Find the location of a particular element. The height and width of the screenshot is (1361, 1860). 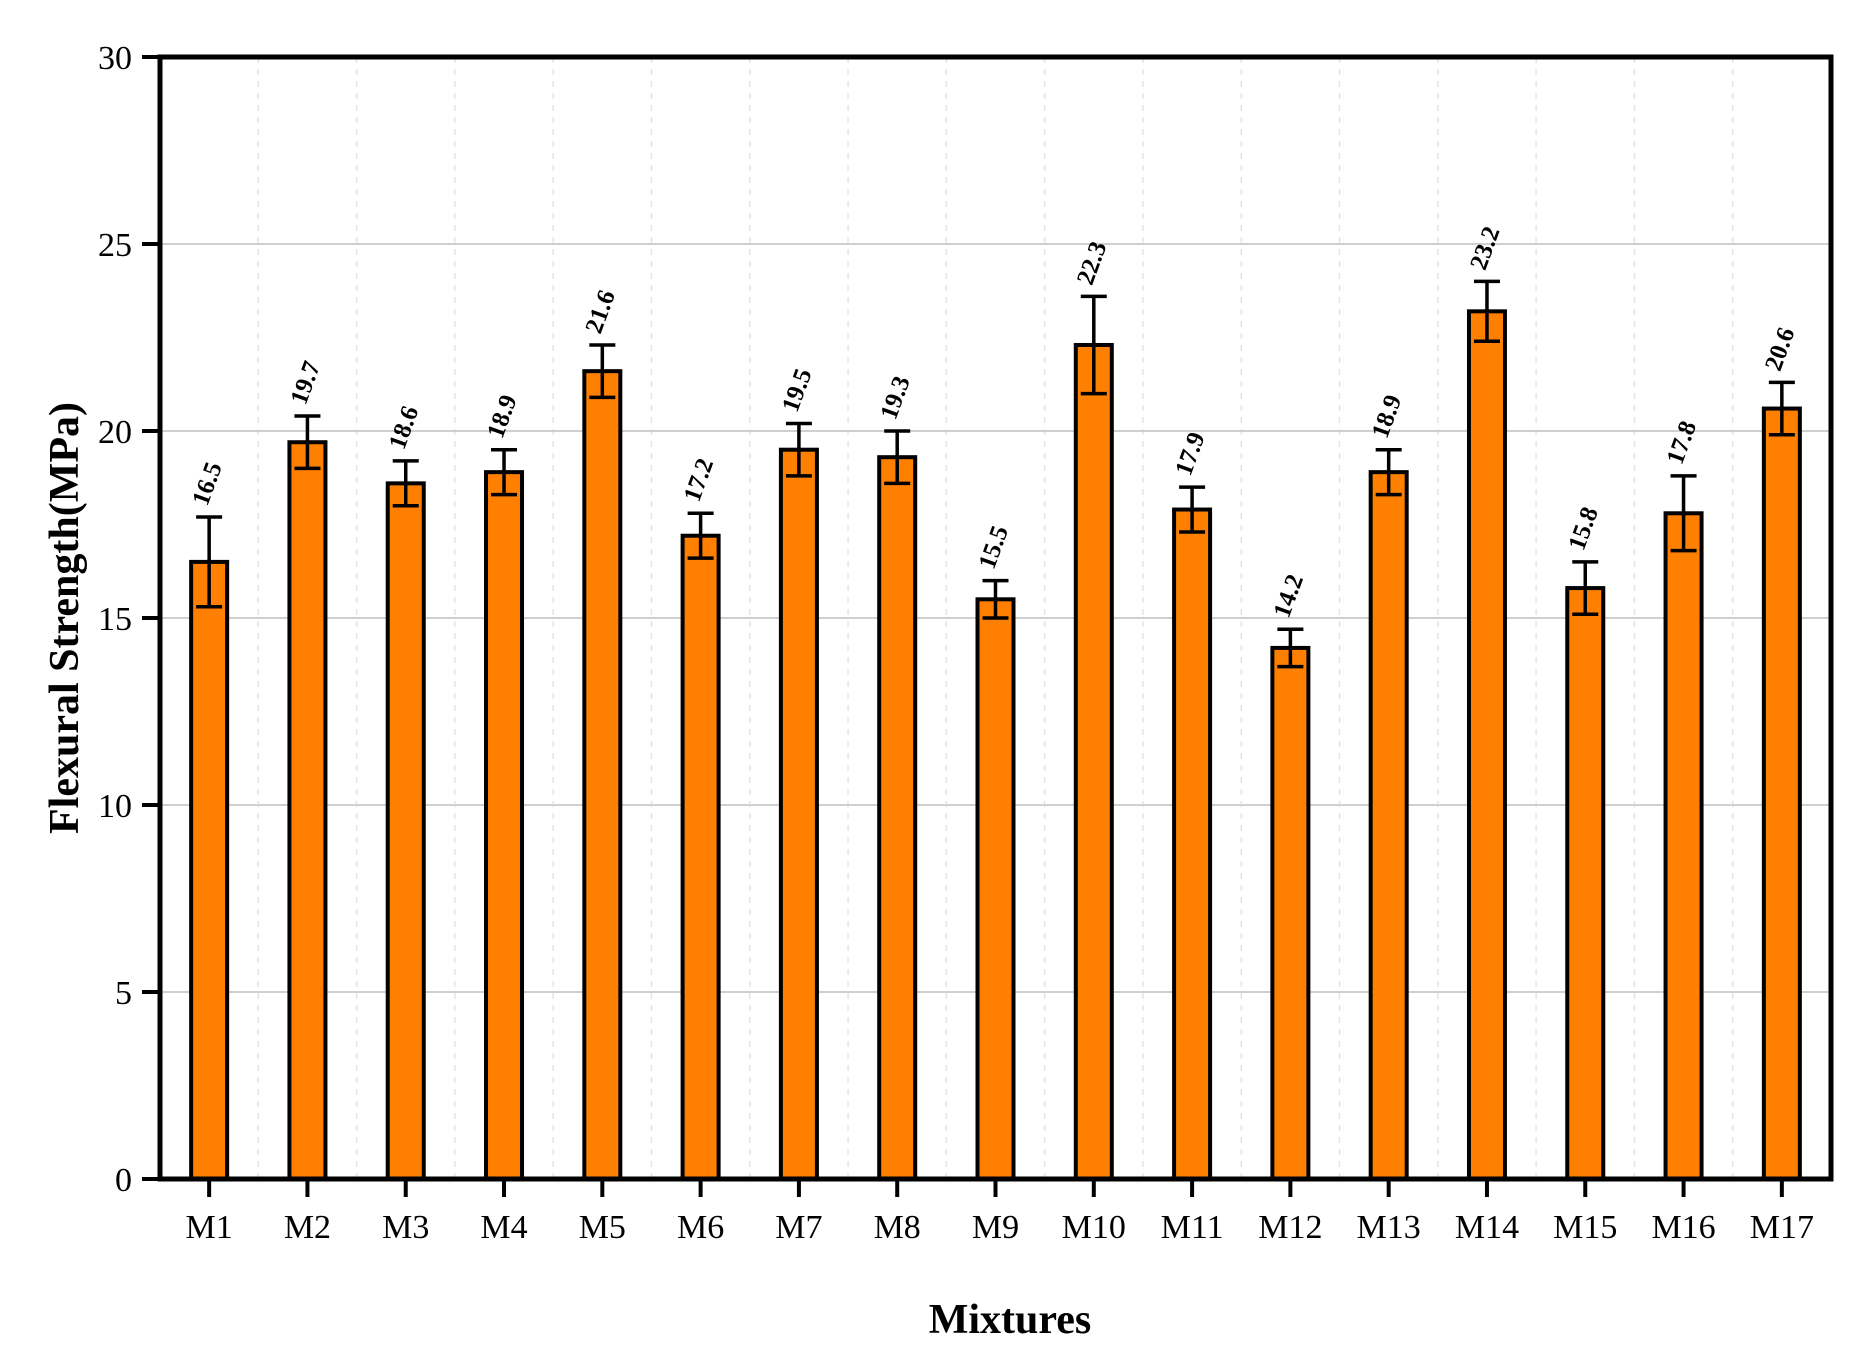

error-bar-m10 is located at coordinates (1093, 345).